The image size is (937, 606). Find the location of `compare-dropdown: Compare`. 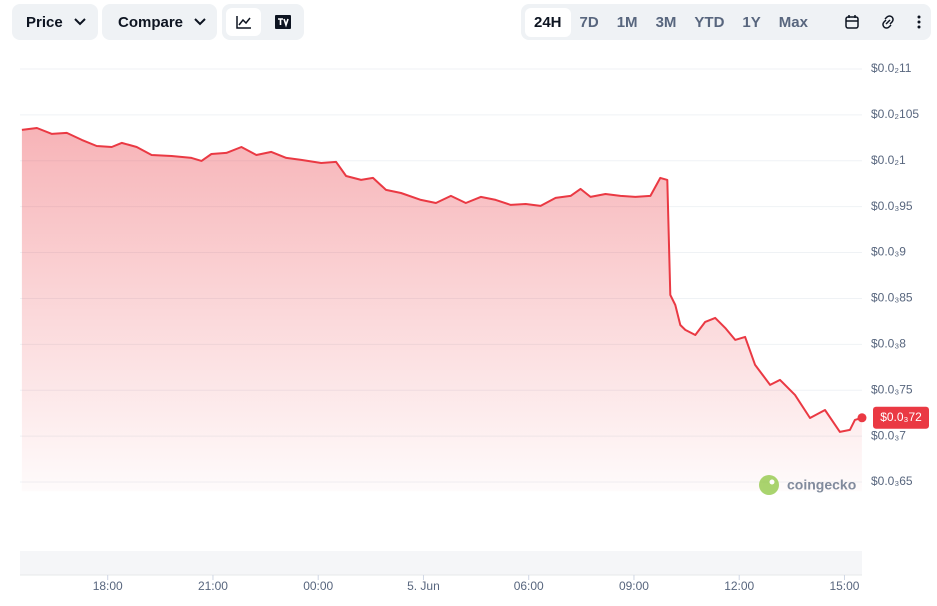

compare-dropdown: Compare is located at coordinates (159, 22).